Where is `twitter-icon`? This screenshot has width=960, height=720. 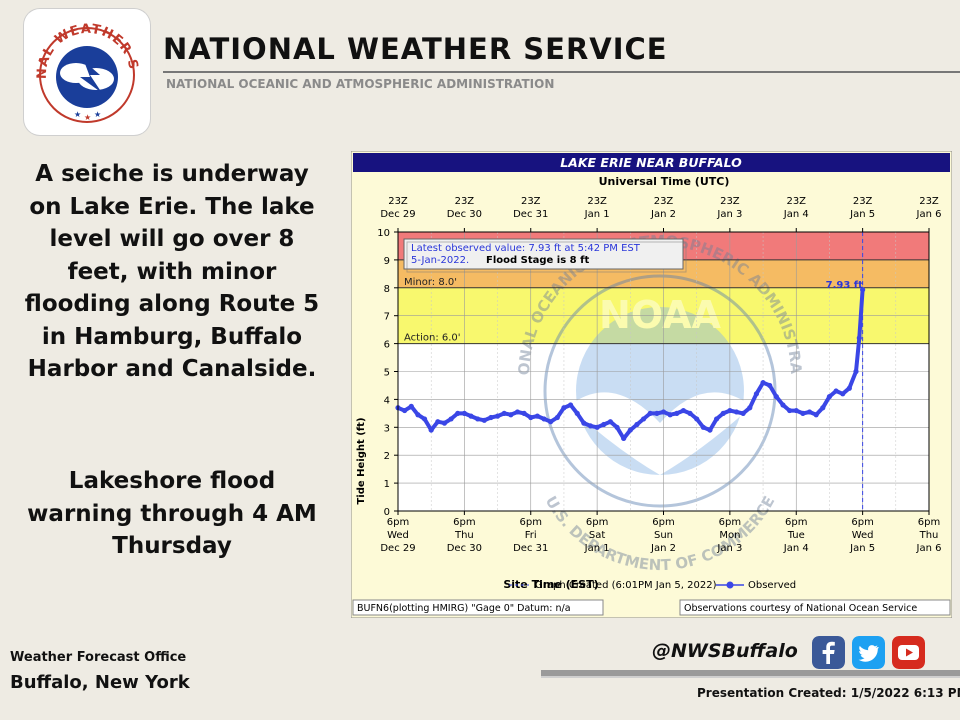 twitter-icon is located at coordinates (868, 652).